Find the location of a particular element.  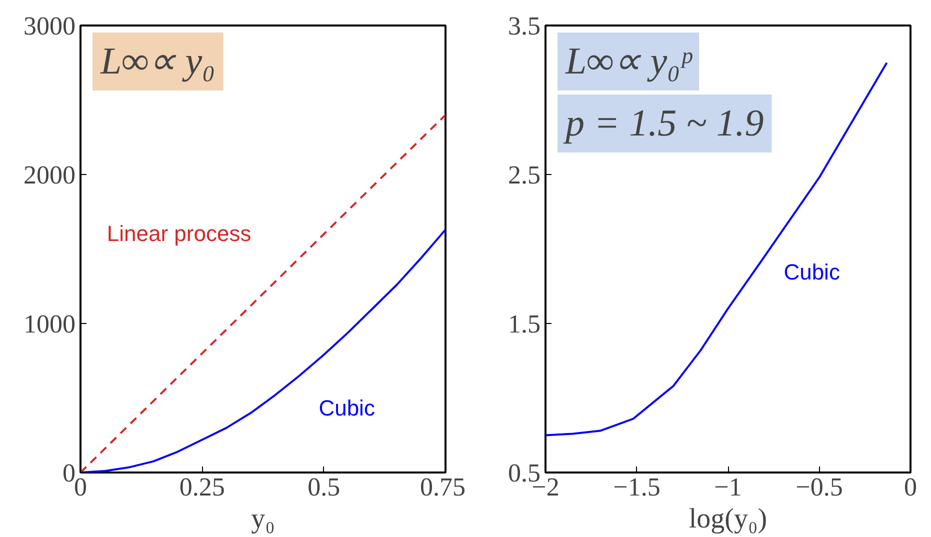

y-tick-label: 3000 is located at coordinates (50, 26).